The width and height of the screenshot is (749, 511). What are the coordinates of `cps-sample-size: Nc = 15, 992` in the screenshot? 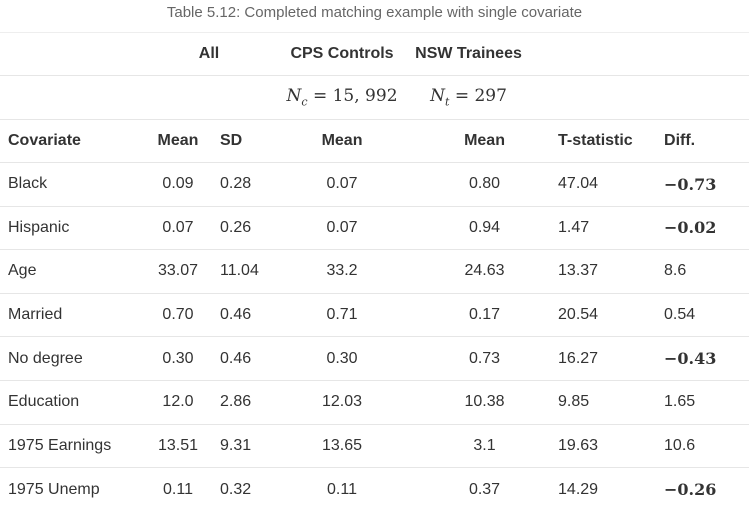 It's located at (342, 97).